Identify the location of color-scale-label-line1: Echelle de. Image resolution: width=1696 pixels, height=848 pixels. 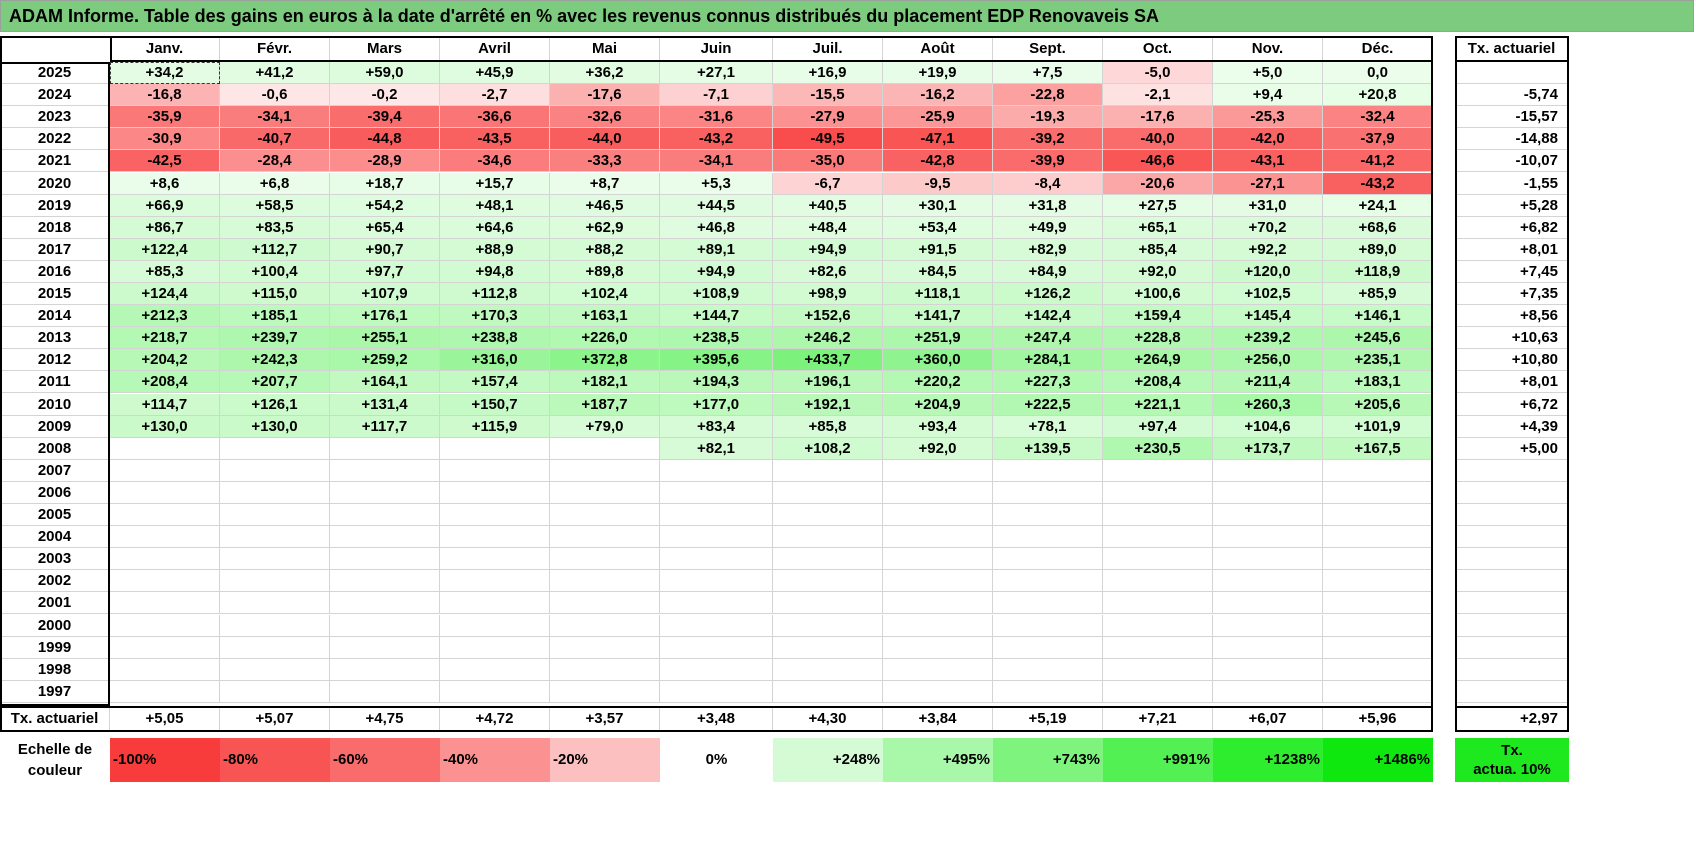
(55, 749).